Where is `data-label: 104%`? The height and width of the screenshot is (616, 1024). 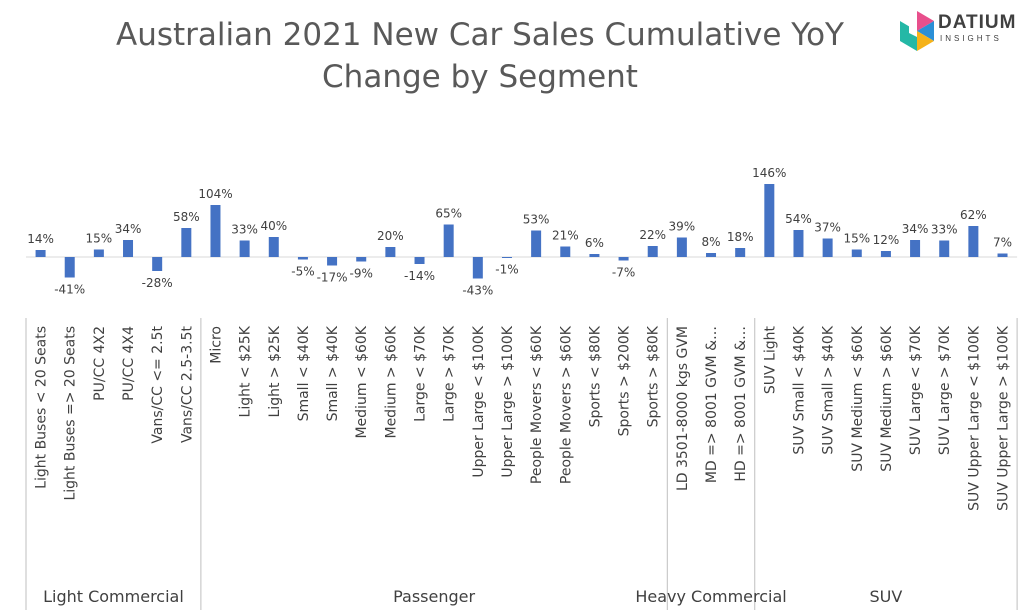 data-label: 104% is located at coordinates (215, 194).